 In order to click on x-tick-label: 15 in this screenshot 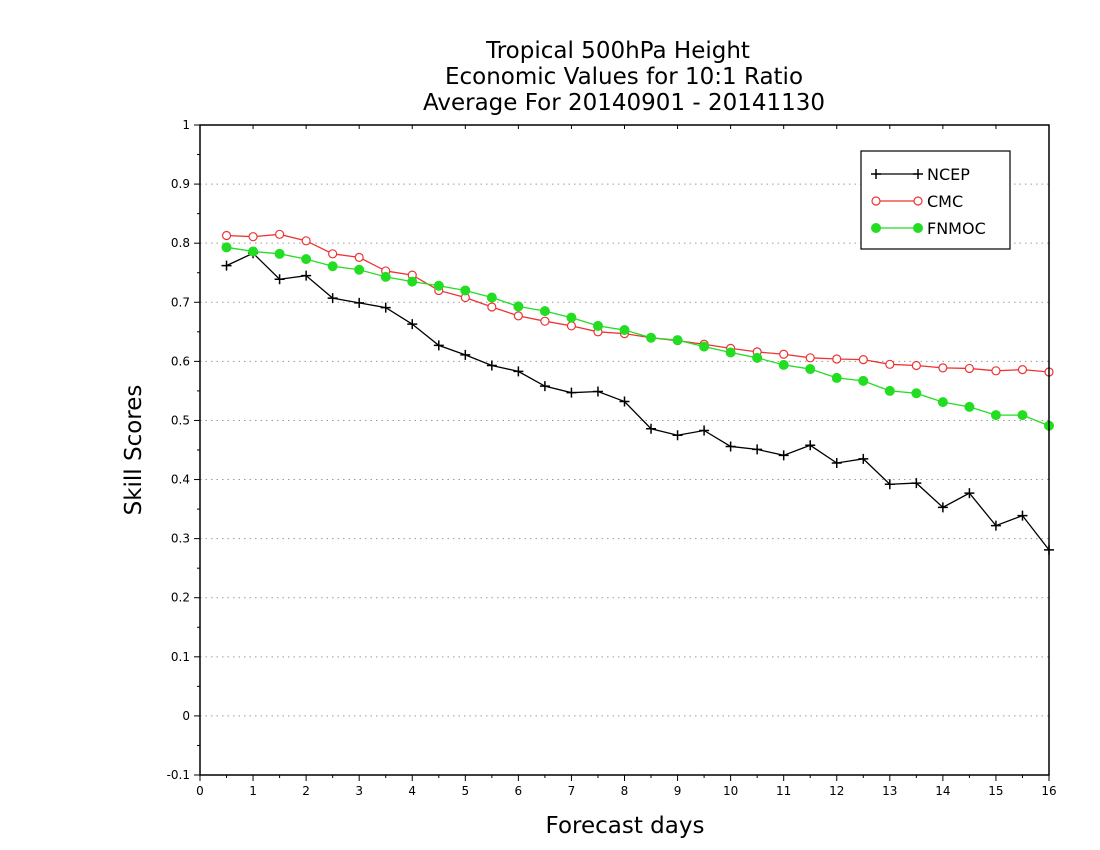, I will do `click(995, 791)`.